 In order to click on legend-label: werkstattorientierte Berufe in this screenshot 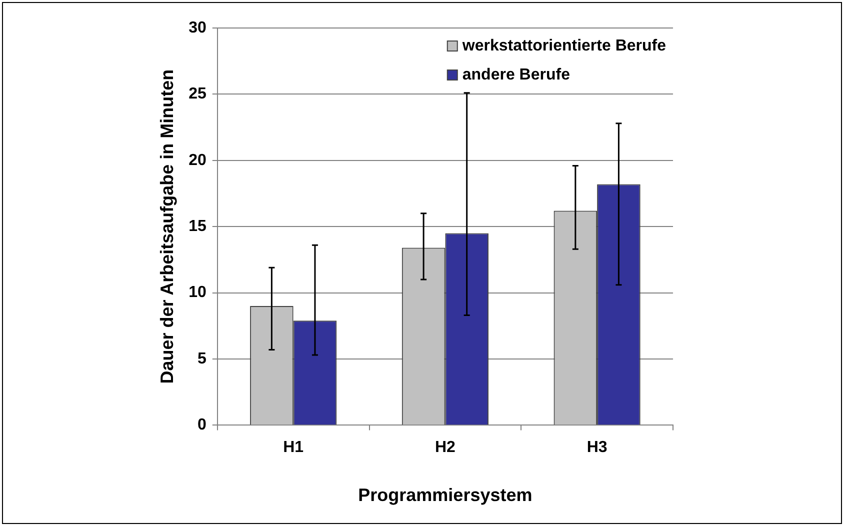, I will do `click(563, 45)`.